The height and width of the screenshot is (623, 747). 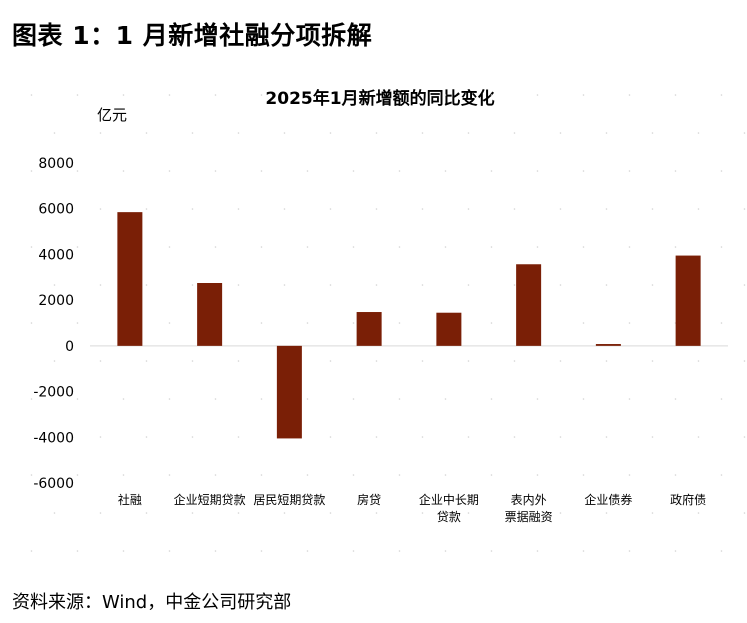 I want to click on figure-title: 图表 1：1 月新增社融分项拆解, so click(x=192, y=35).